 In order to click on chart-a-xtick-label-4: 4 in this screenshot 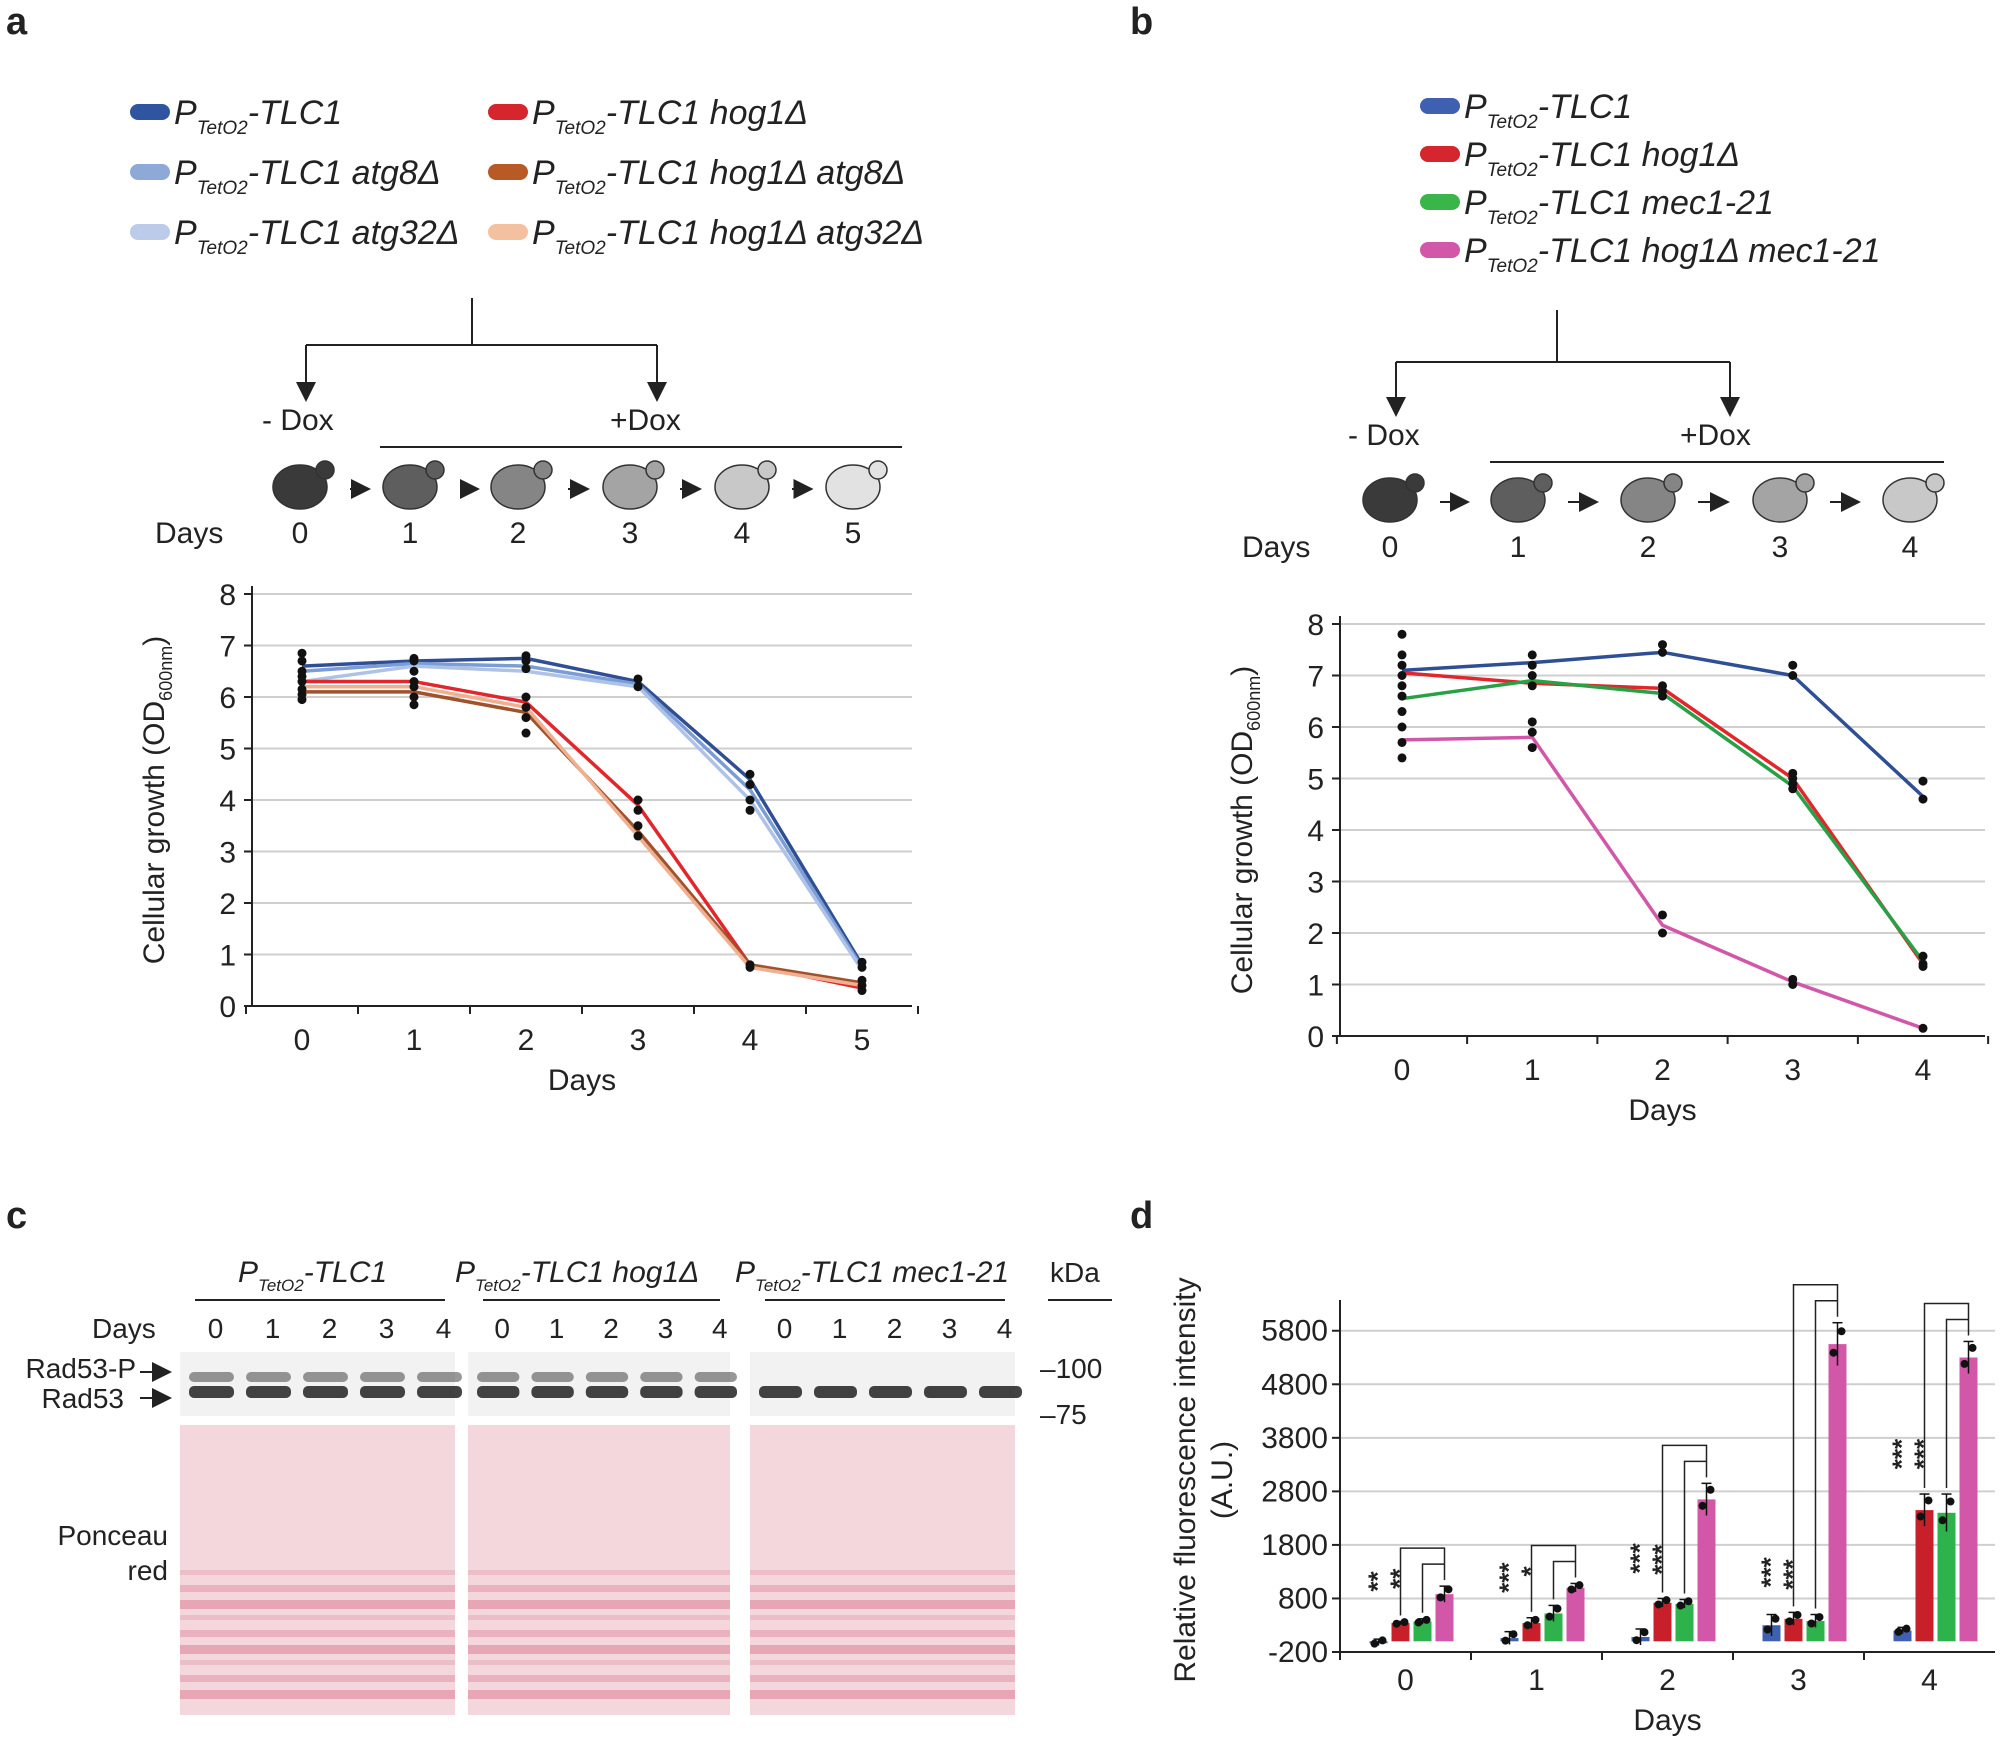, I will do `click(750, 1040)`.